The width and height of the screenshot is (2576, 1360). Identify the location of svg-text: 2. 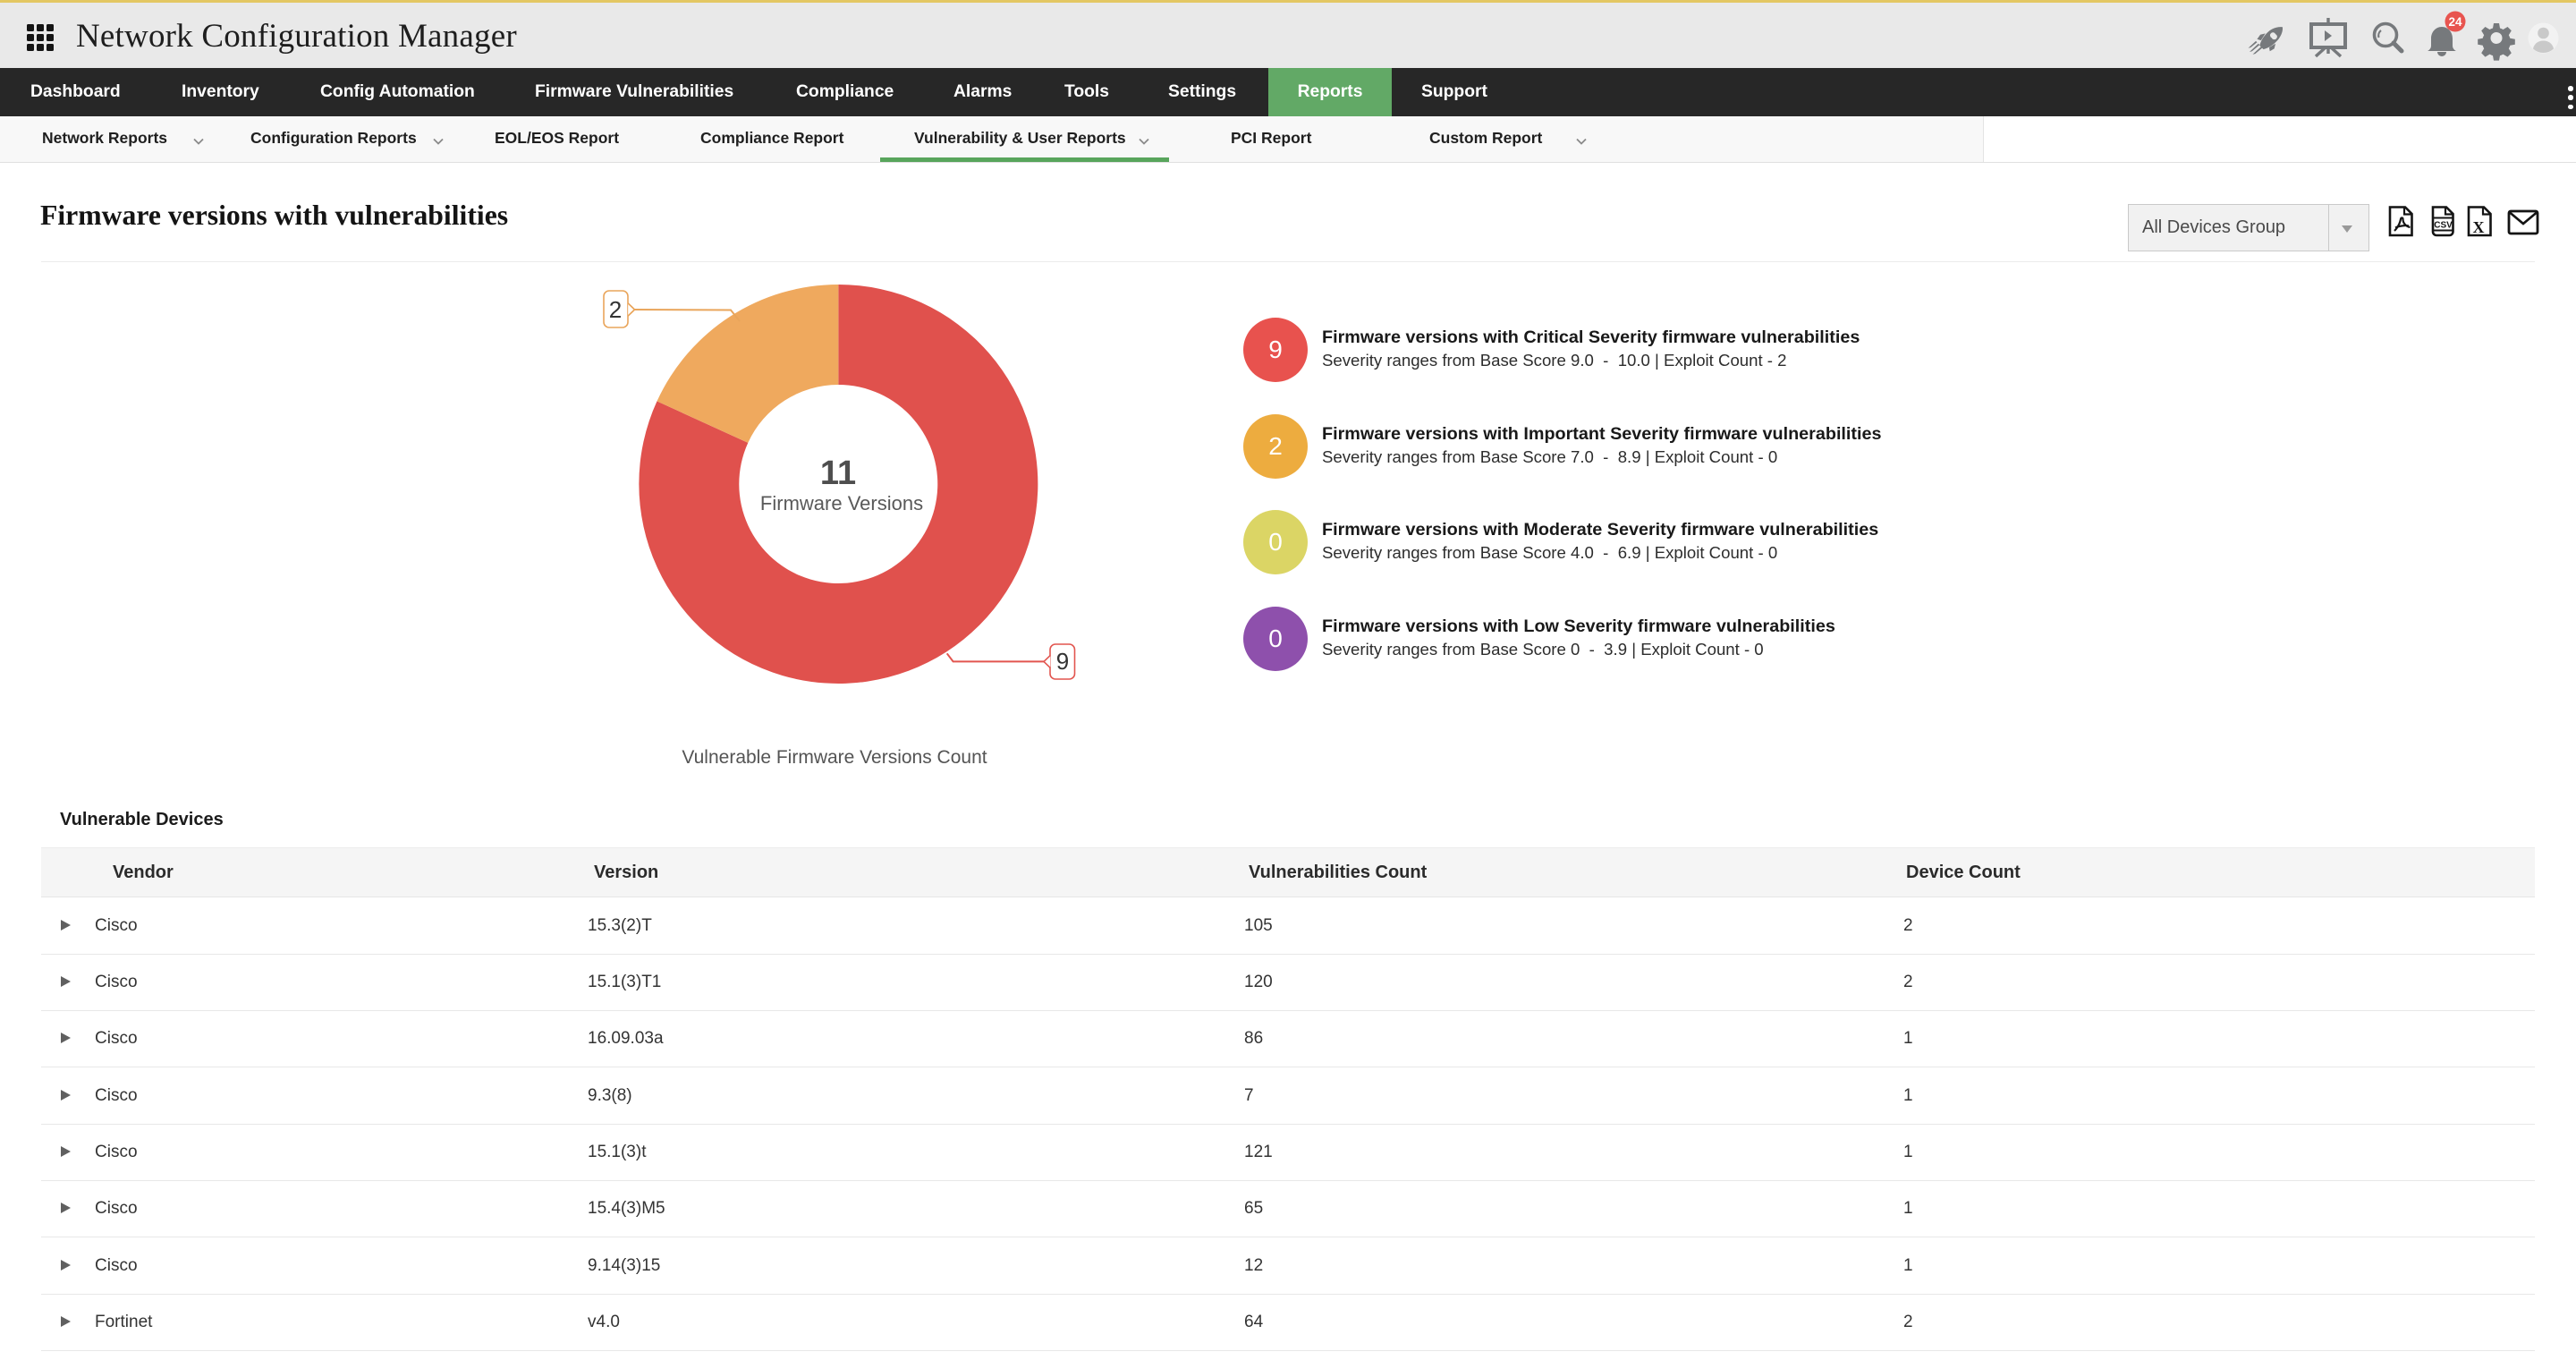
(615, 309).